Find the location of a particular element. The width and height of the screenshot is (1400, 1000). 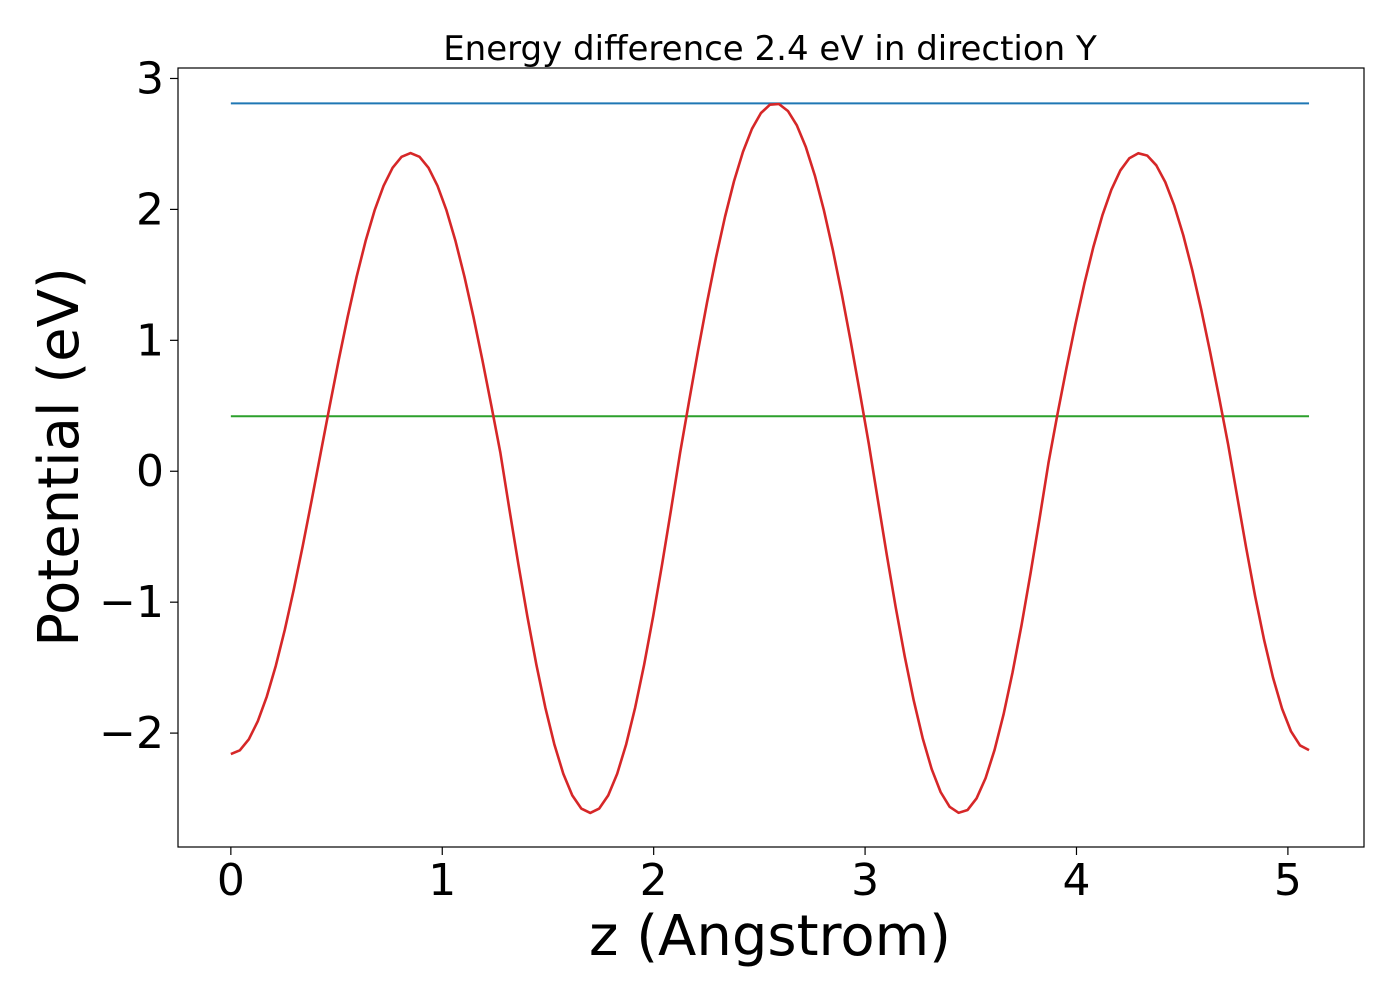

x-tick-label: 3 is located at coordinates (865, 880).